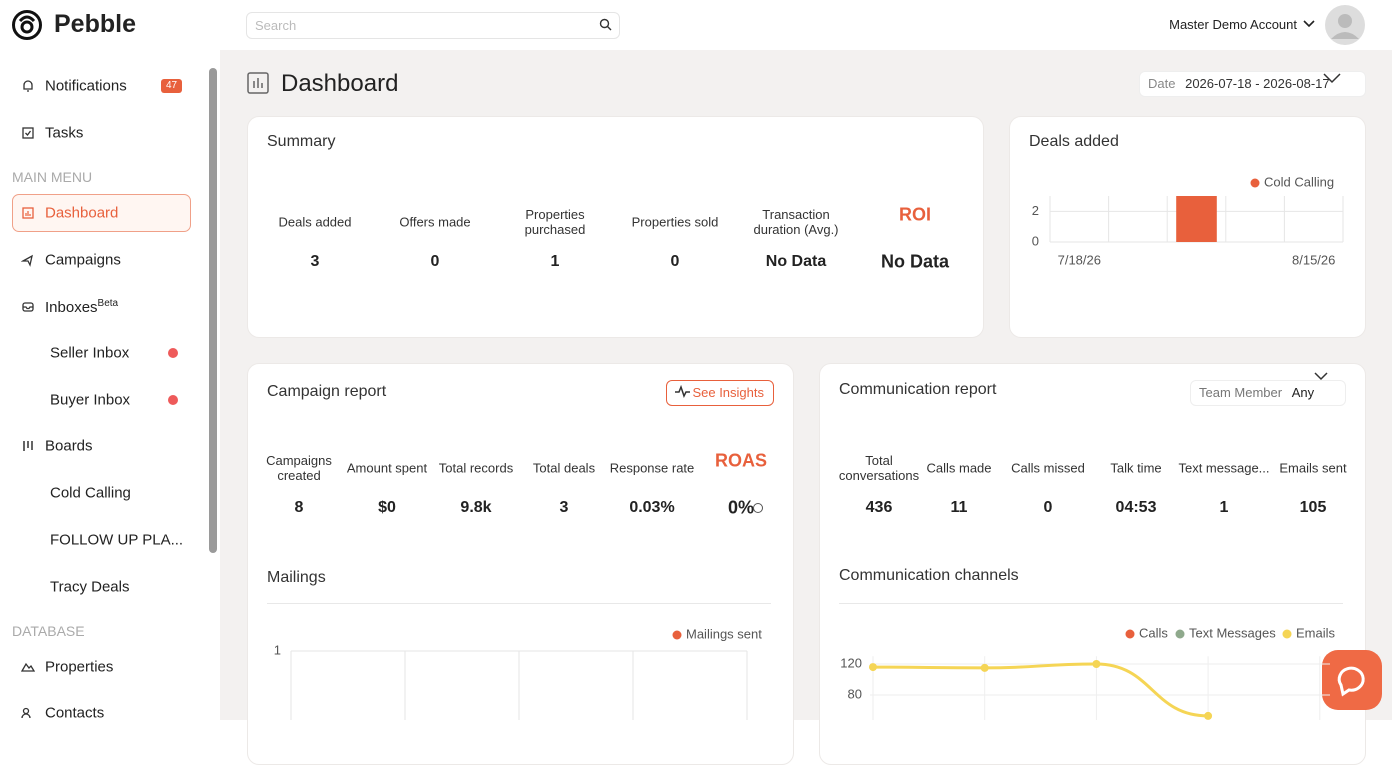 Image resolution: width=1392 pixels, height=765 pixels. Describe the element at coordinates (1345, 25) in the screenshot. I see `avatar` at that location.